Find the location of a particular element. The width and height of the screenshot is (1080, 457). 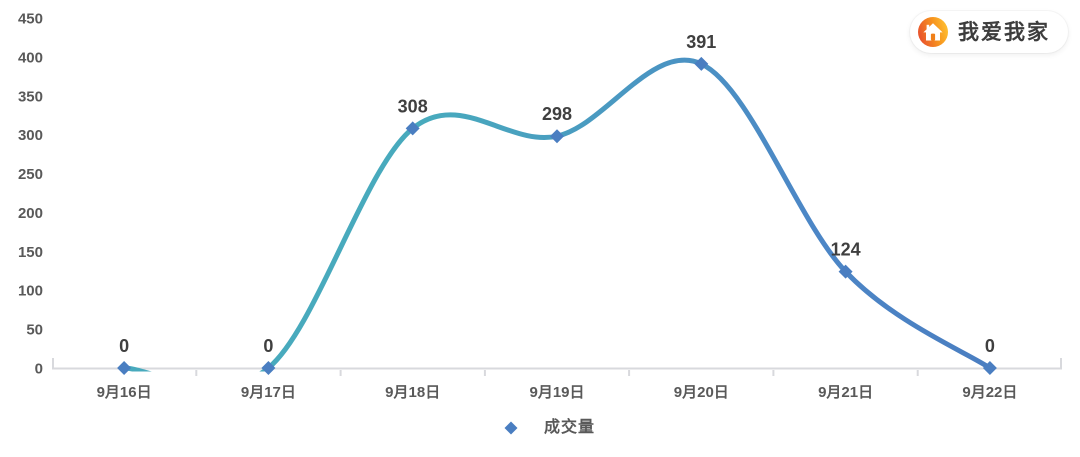

legend-label: 成交量 is located at coordinates (569, 427).